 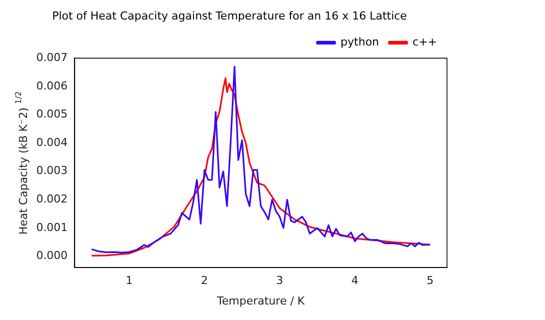 What do you see at coordinates (129, 281) in the screenshot?
I see `x-tick-label: 1` at bounding box center [129, 281].